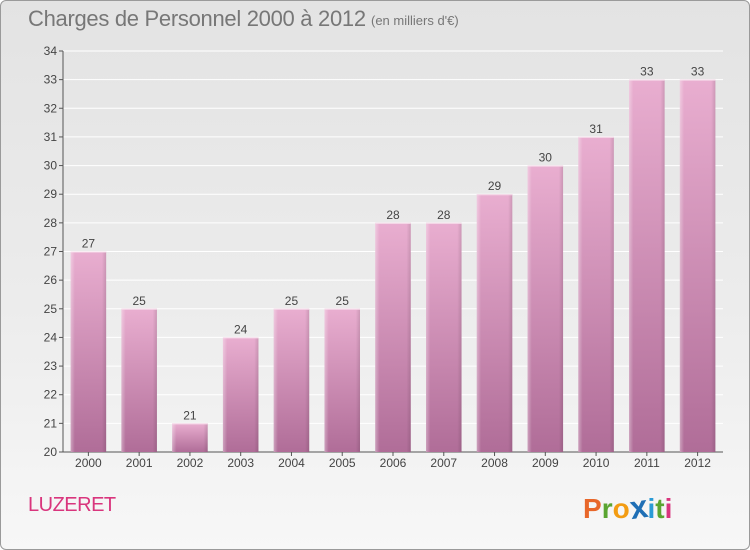 The width and height of the screenshot is (750, 550). Describe the element at coordinates (240, 463) in the screenshot. I see `x-tick-label: 2003` at that location.